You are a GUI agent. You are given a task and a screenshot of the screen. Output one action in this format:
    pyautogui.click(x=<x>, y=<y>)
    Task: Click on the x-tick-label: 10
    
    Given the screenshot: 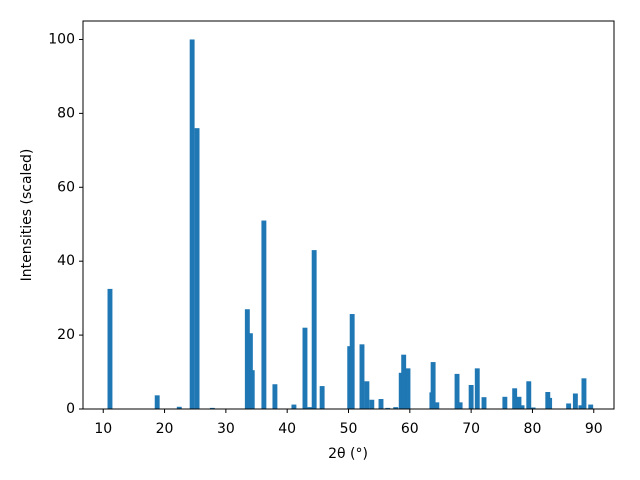 What is the action you would take?
    pyautogui.click(x=103, y=429)
    